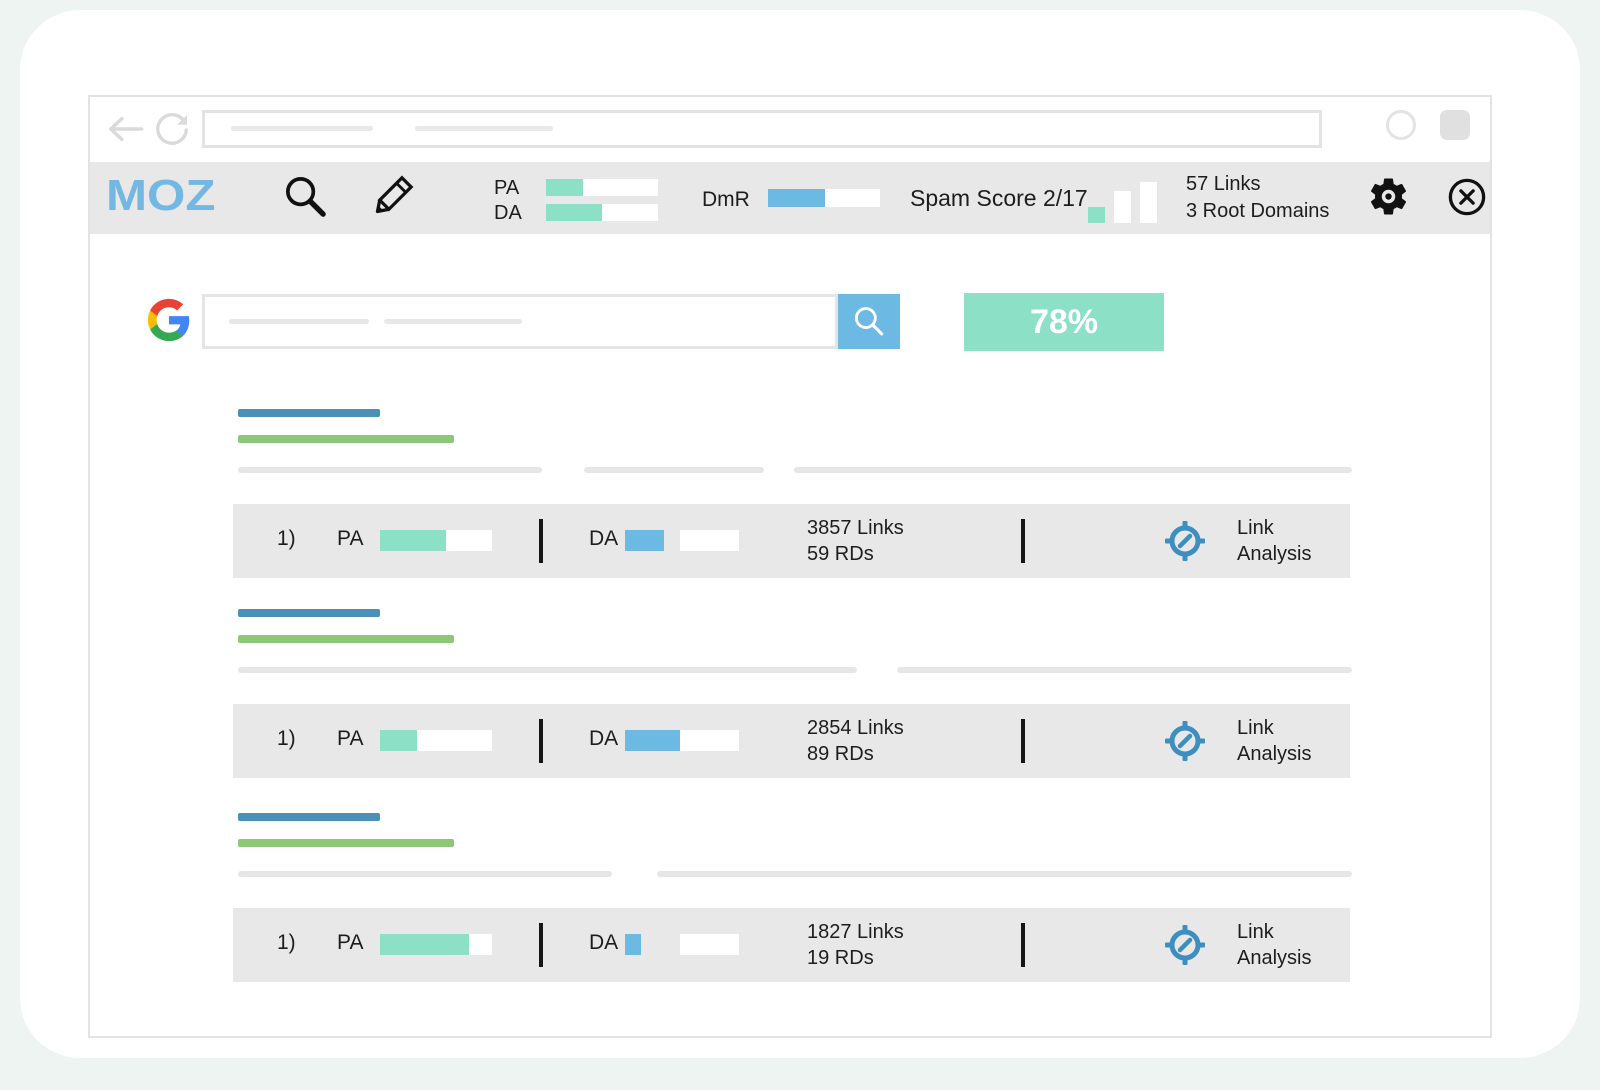 Image resolution: width=1600 pixels, height=1090 pixels. Describe the element at coordinates (125, 131) in the screenshot. I see `back-icon` at that location.